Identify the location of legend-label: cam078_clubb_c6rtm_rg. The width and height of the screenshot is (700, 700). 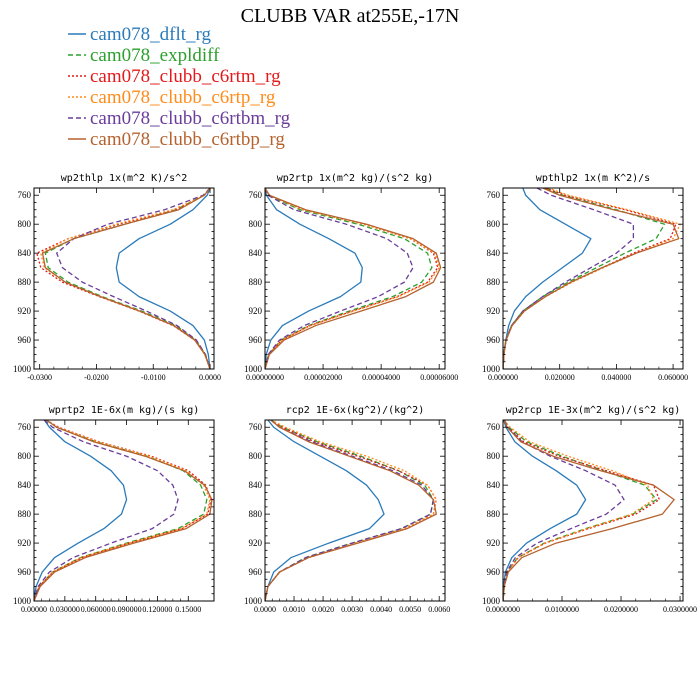
(185, 76).